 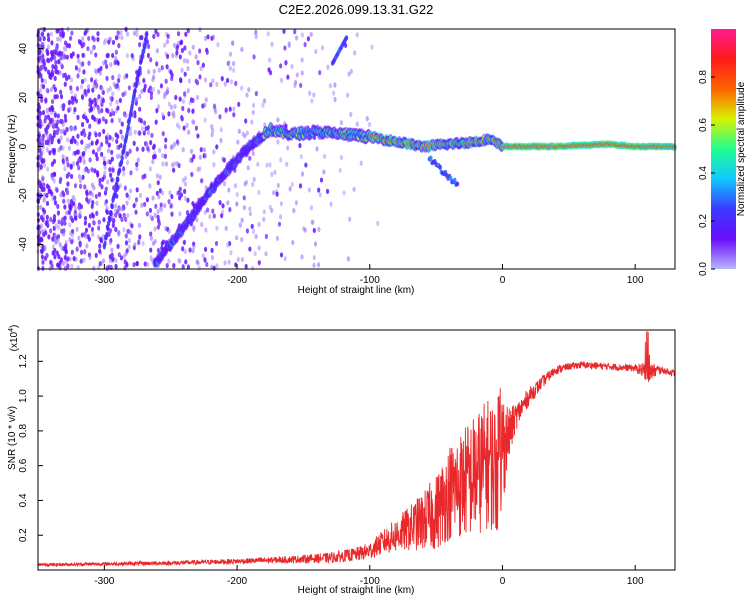 What do you see at coordinates (356, 9) in the screenshot?
I see `figure-title: C2E2.2026.099.13.31.G22` at bounding box center [356, 9].